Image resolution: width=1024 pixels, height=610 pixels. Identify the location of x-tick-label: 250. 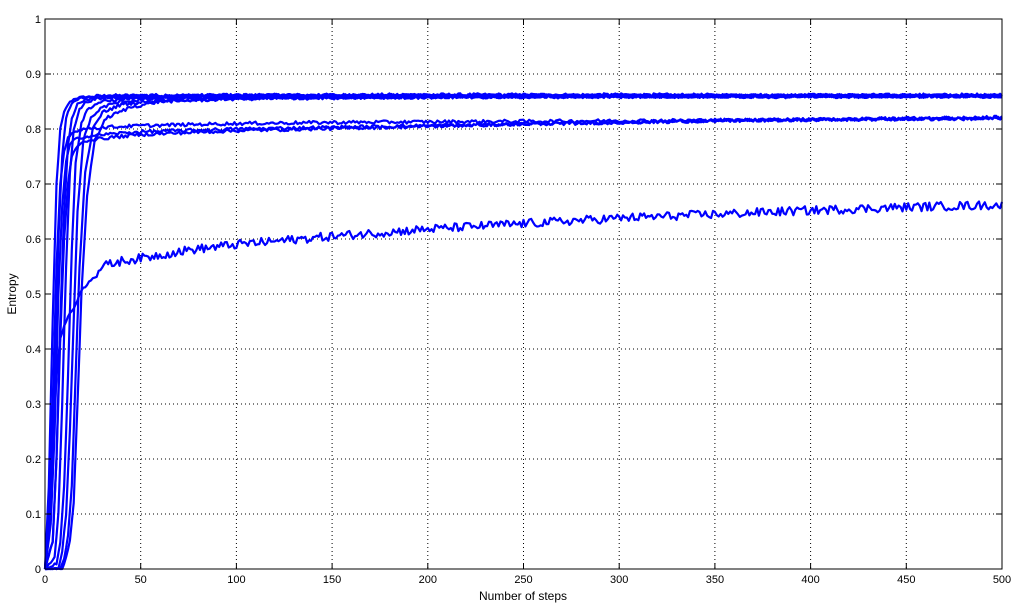
(523, 580).